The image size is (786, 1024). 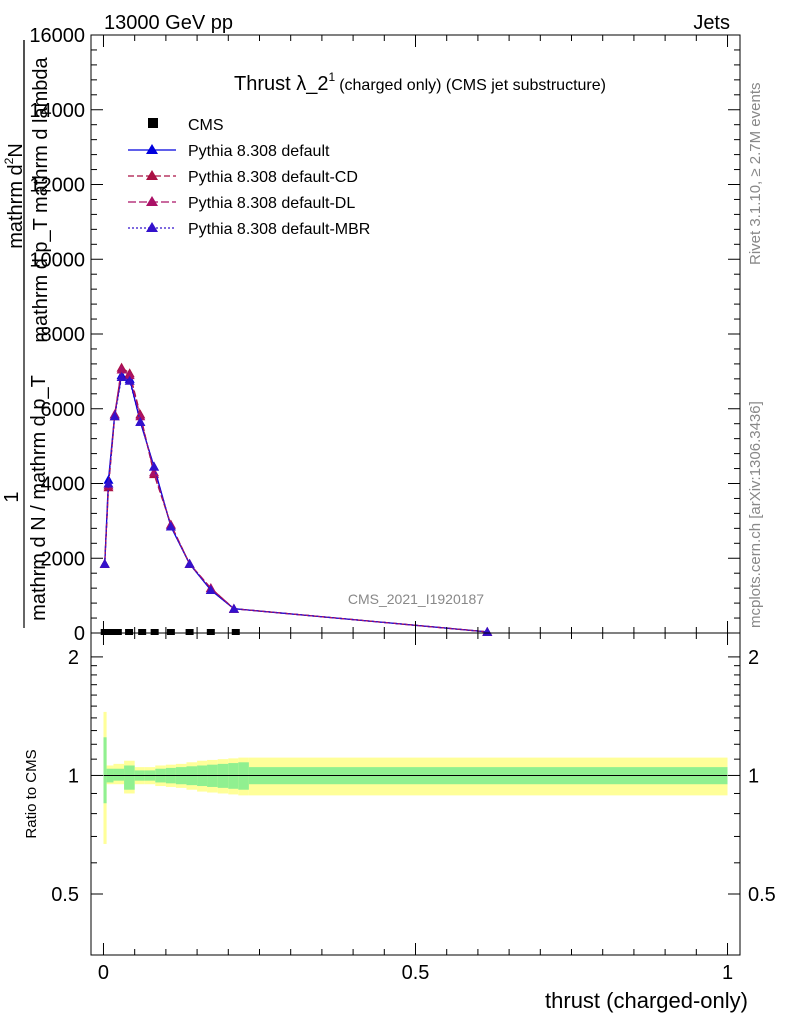 What do you see at coordinates (63, 410) in the screenshot?
I see `y-tick-label: 6000` at bounding box center [63, 410].